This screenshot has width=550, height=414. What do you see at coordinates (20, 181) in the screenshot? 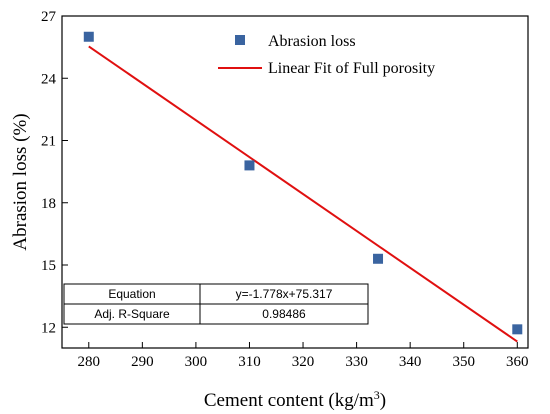
I see `y-axis-title: Abrasion loss (%)` at bounding box center [20, 181].